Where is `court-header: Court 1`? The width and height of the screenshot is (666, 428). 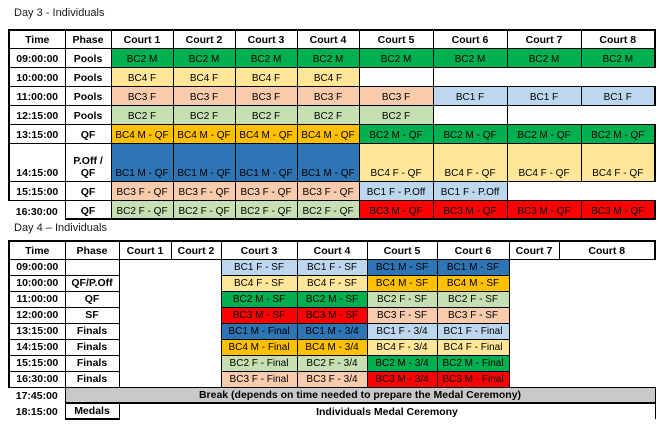
court-header: Court 1 is located at coordinates (142, 39).